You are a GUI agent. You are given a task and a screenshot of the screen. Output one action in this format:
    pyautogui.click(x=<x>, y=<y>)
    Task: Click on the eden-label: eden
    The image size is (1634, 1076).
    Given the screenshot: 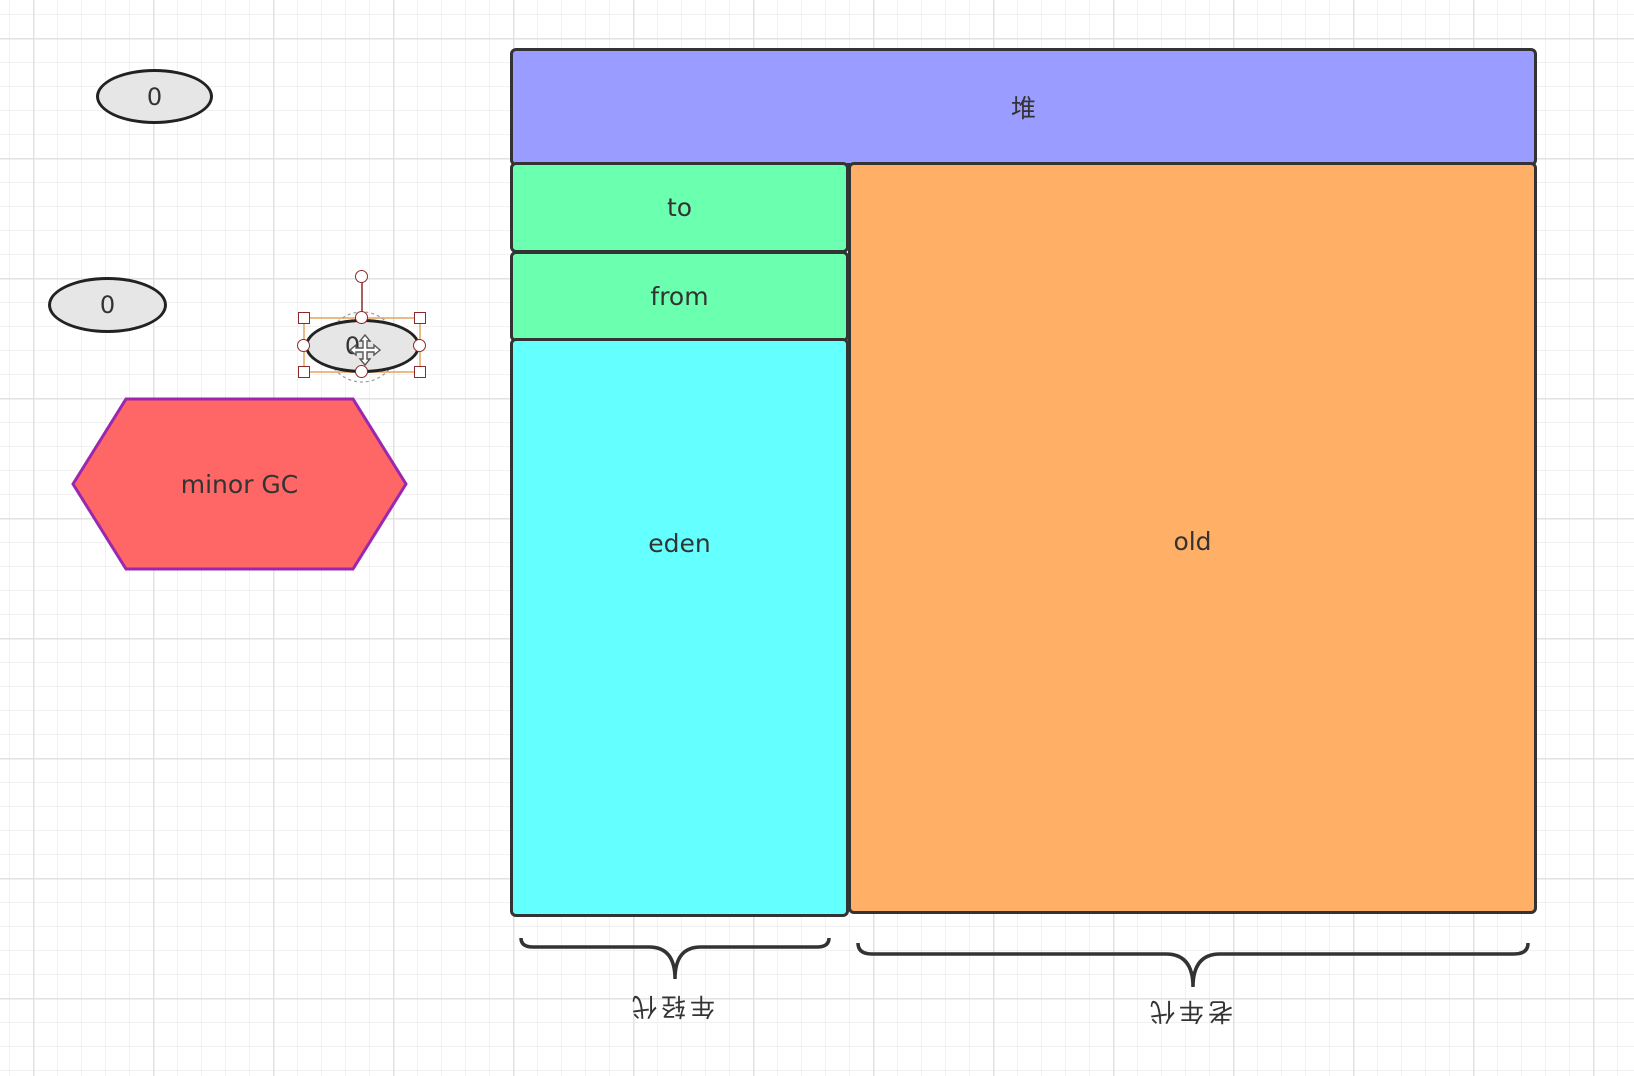 What is the action you would take?
    pyautogui.click(x=679, y=543)
    